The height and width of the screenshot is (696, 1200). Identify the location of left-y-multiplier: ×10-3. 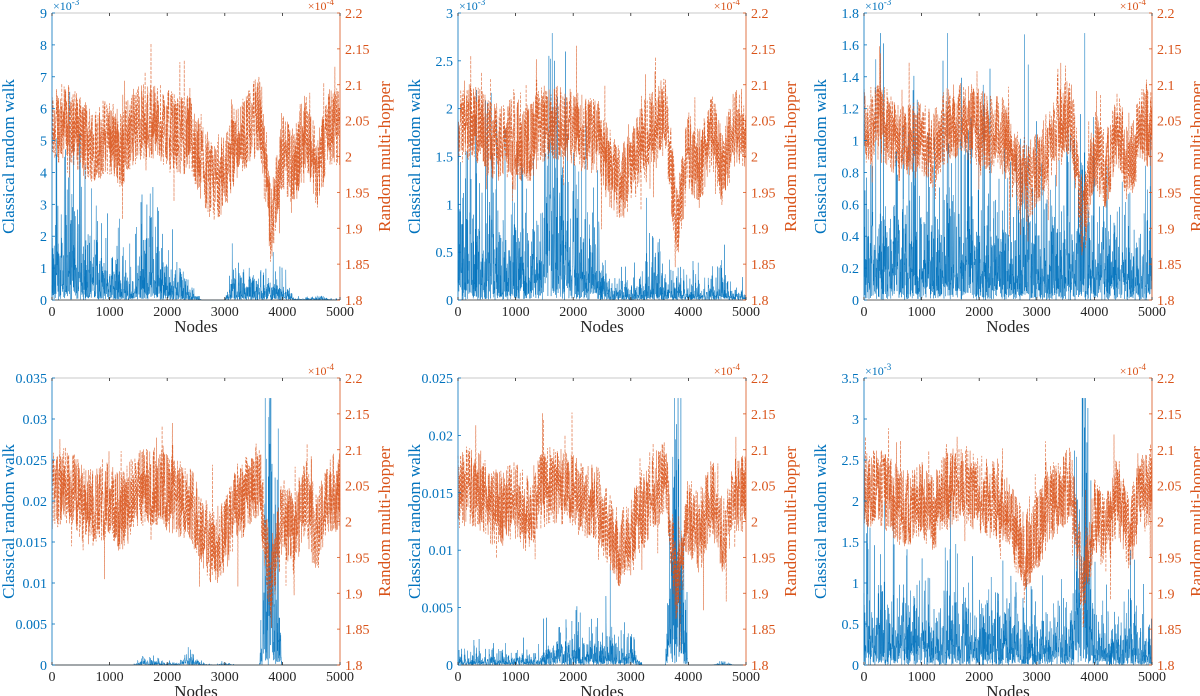
(878, 6).